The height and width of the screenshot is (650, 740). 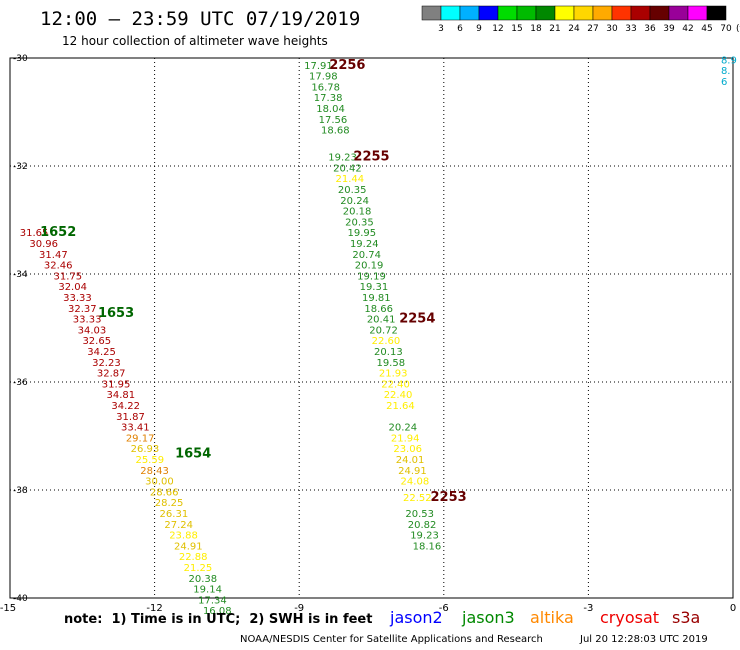 I want to click on wave-height-value: 17.34, so click(x=212, y=600).